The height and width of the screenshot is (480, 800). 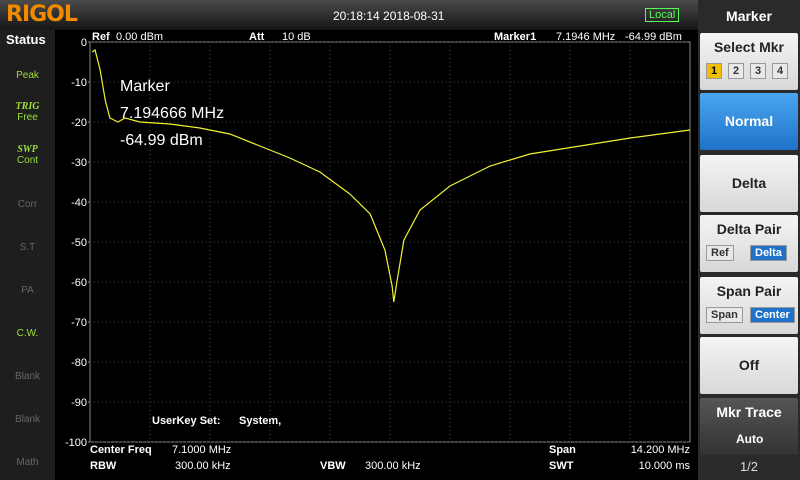 What do you see at coordinates (749, 229) in the screenshot?
I see `delta-pair-label: Delta Pair` at bounding box center [749, 229].